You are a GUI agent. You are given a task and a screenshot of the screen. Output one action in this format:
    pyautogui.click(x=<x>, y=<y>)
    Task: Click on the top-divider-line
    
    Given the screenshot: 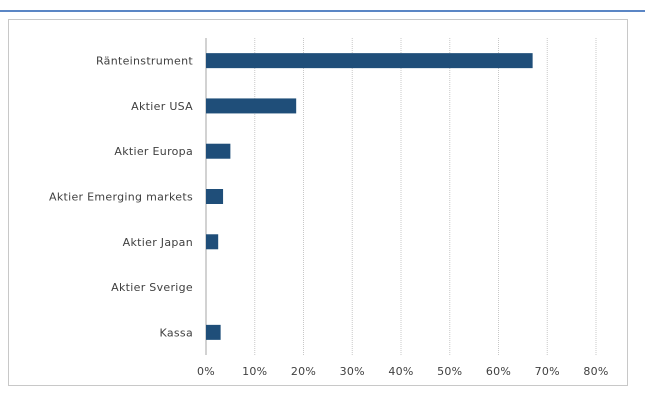 What is the action you would take?
    pyautogui.click(x=322, y=11)
    